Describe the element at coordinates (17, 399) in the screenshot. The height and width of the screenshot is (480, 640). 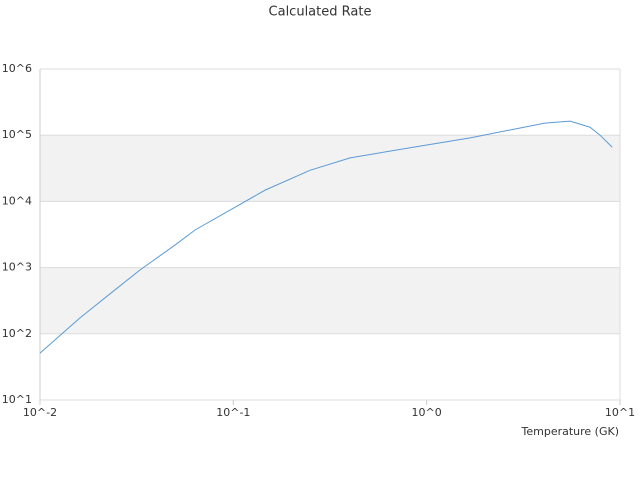
I see `y-tick-label: 10^1` at that location.